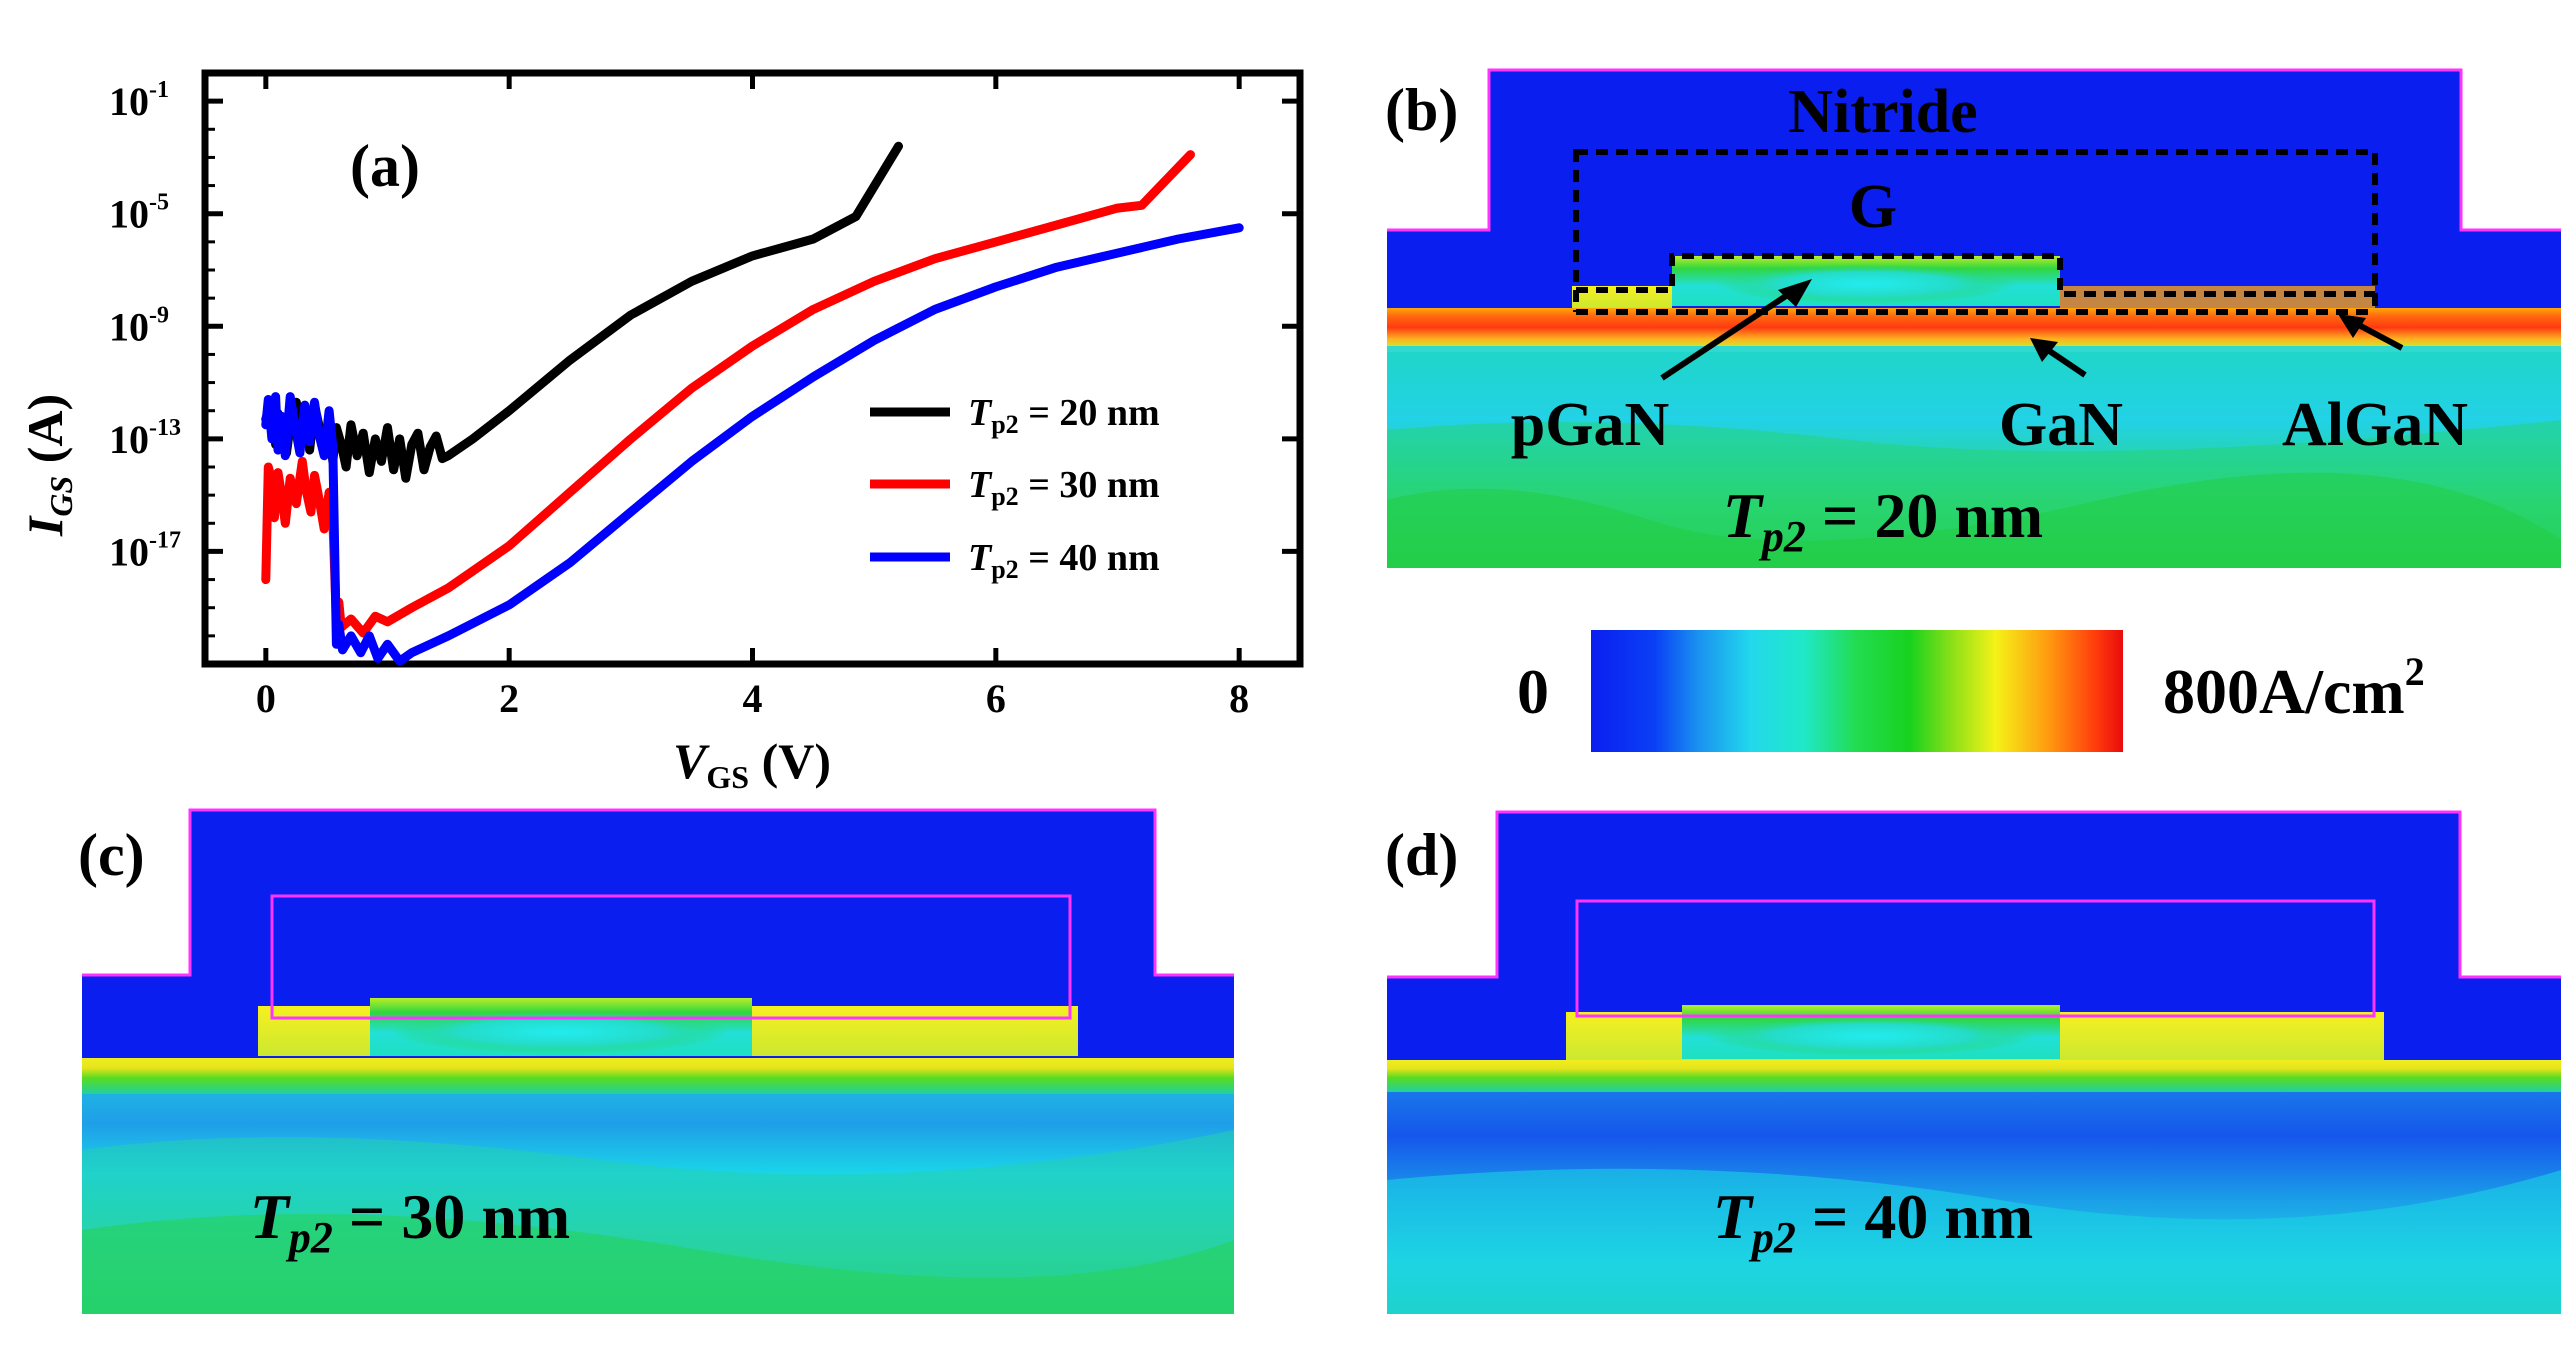  I want to click on arrow-algan, so click(2371, 332).